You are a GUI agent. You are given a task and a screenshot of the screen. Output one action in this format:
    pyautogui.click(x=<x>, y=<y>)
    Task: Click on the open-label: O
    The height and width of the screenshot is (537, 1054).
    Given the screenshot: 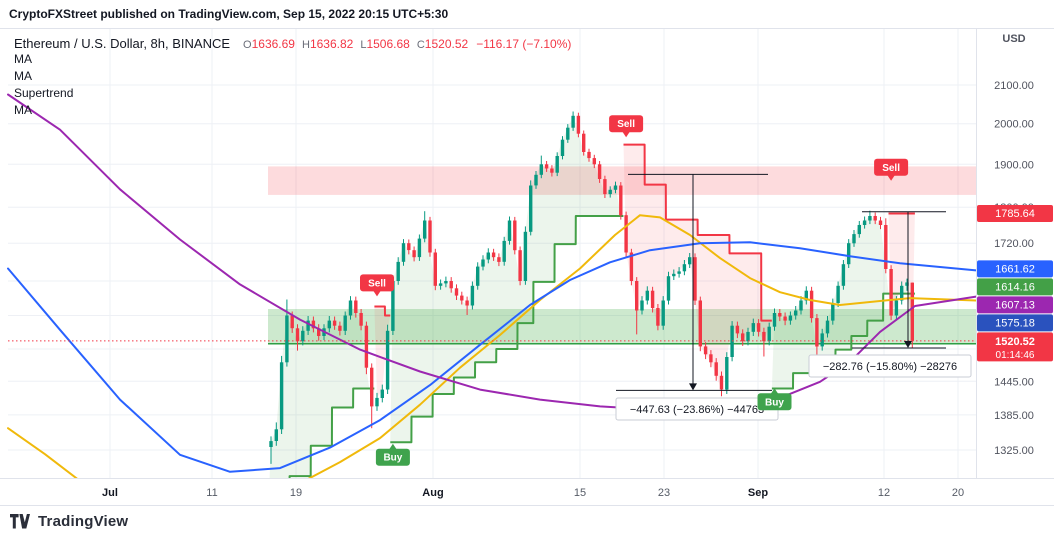 What is the action you would take?
    pyautogui.click(x=247, y=45)
    